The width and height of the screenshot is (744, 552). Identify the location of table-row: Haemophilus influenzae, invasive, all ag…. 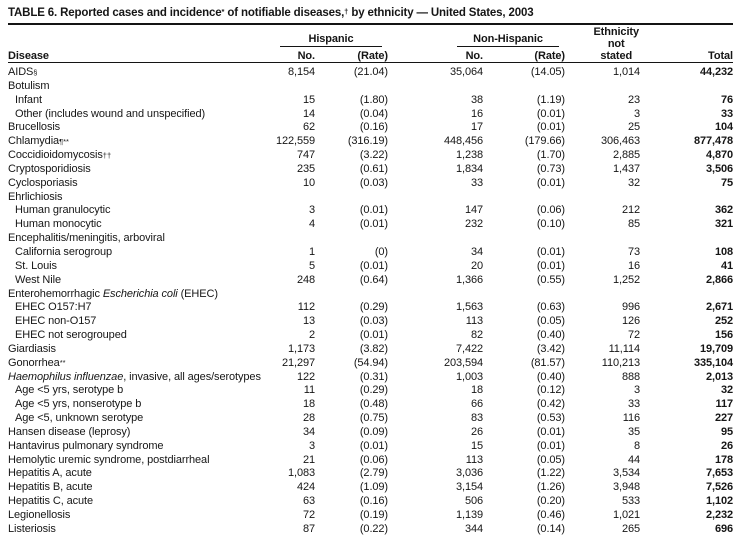
(370, 378).